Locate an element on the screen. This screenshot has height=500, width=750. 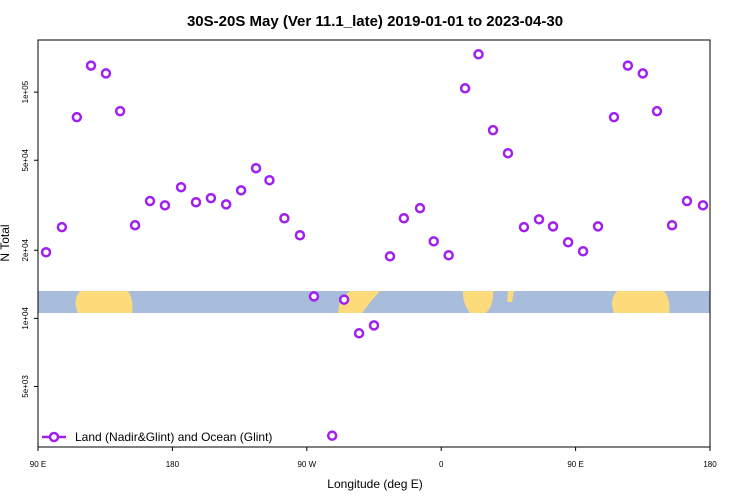
x-tick-label: 0 is located at coordinates (441, 464).